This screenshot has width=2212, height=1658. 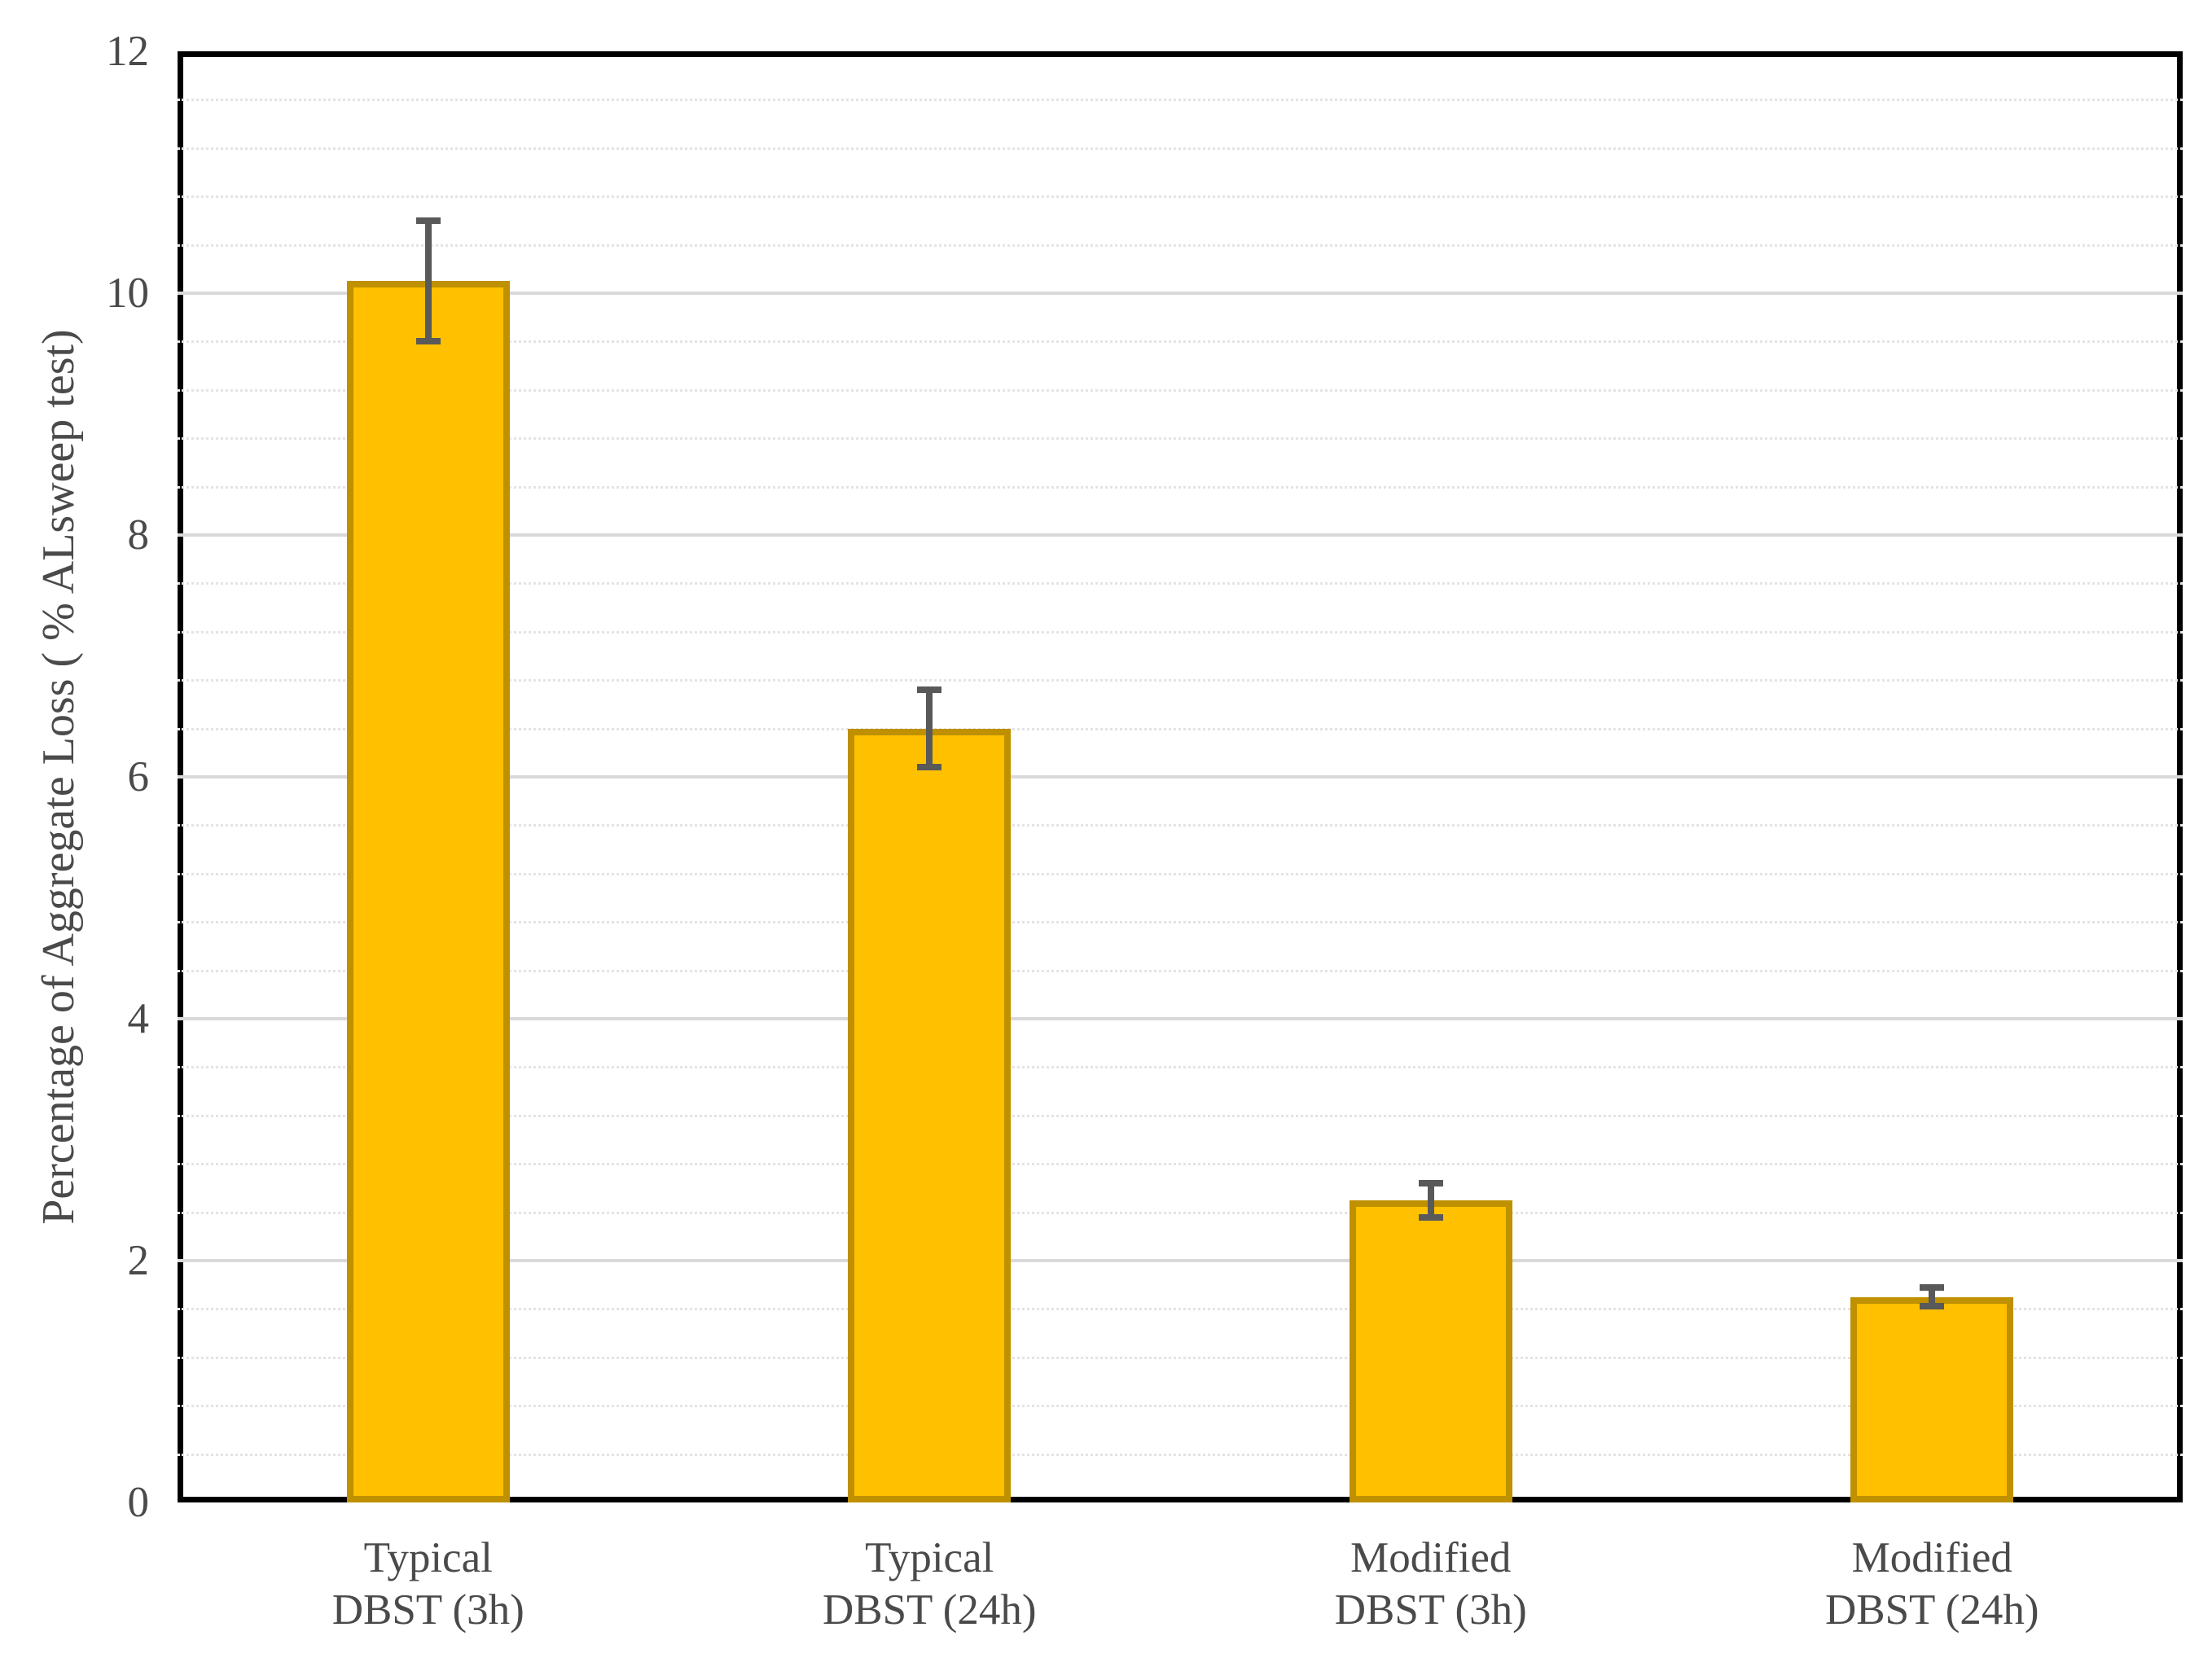 I want to click on y-tick-label: 4, so click(x=138, y=1019).